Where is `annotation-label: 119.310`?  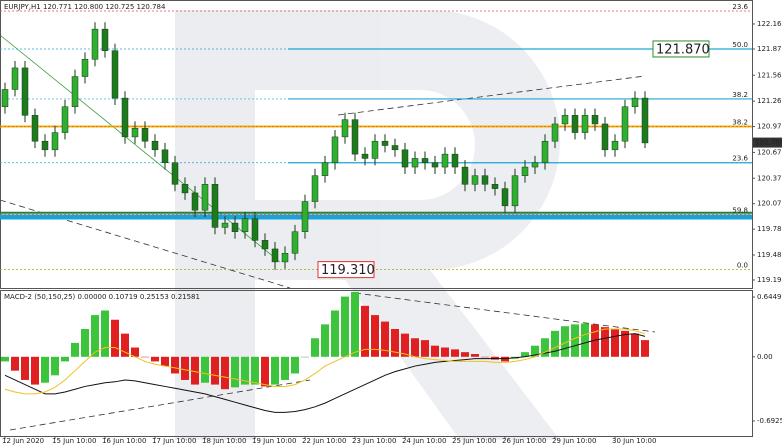
annotation-label: 119.310 is located at coordinates (348, 270).